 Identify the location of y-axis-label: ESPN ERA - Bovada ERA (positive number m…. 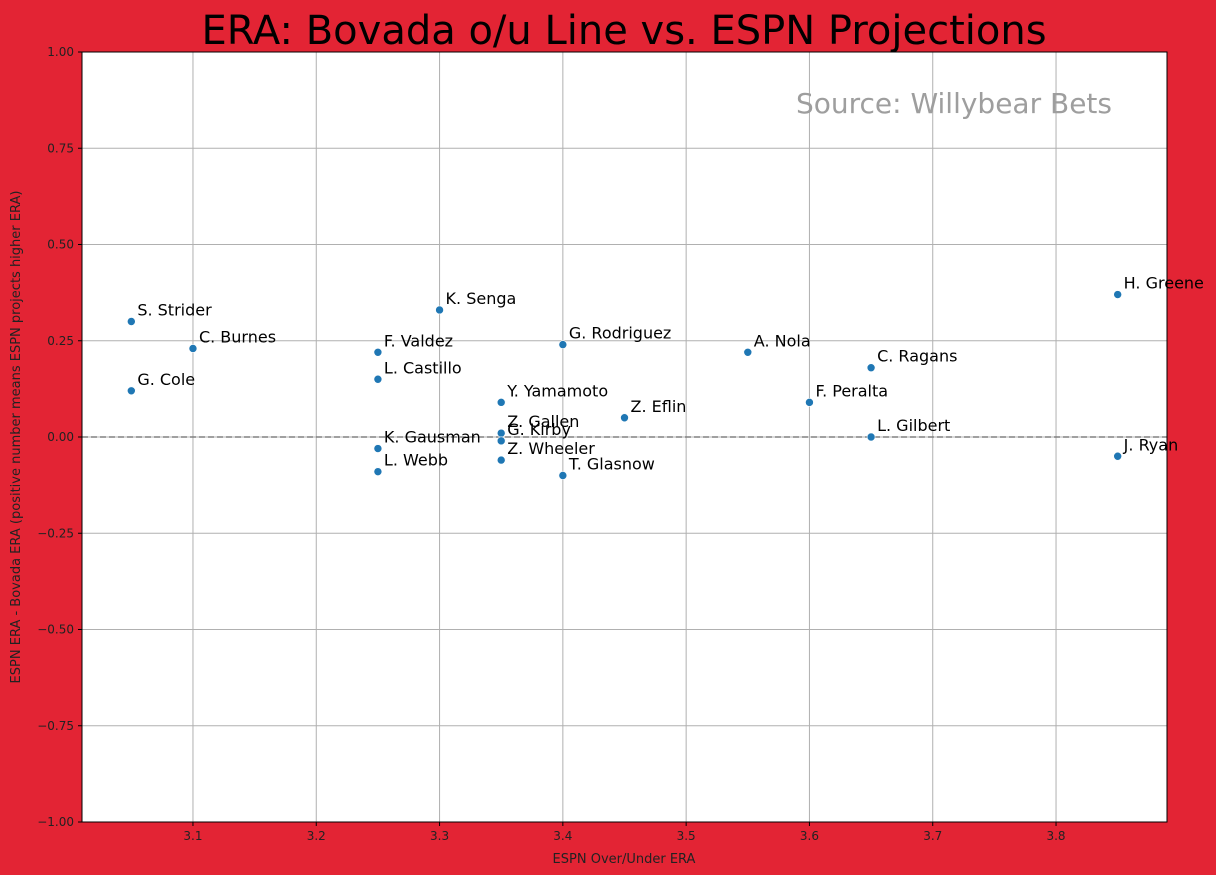
(16, 437).